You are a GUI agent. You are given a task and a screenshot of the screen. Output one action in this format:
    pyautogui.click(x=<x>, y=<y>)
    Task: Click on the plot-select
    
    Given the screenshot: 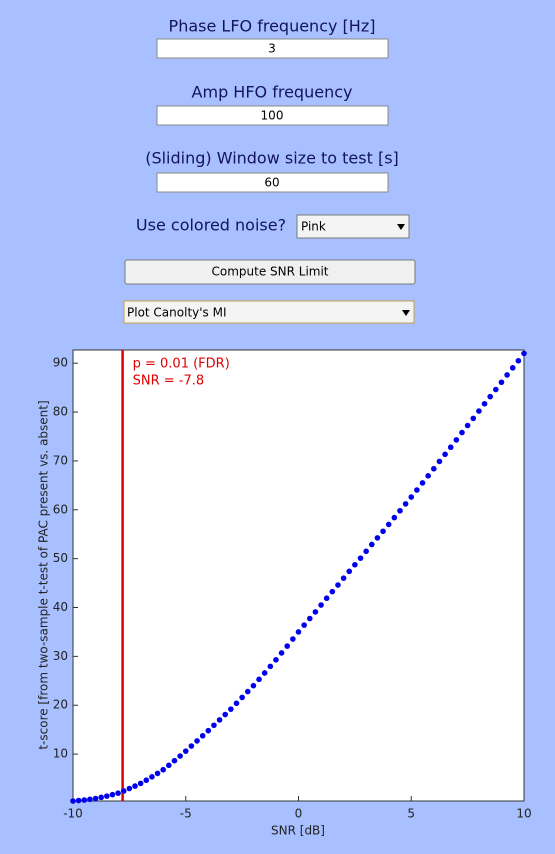 What is the action you would take?
    pyautogui.click(x=269, y=312)
    